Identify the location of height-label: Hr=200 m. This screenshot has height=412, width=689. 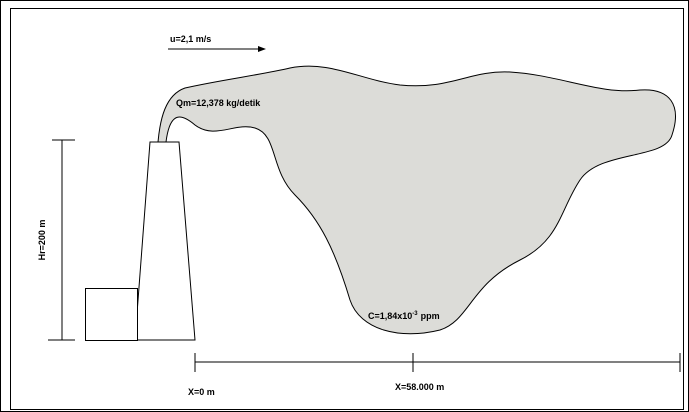
(42, 240).